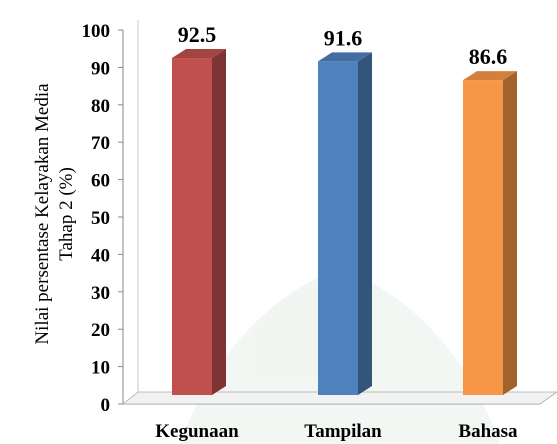 This screenshot has height=444, width=557. Describe the element at coordinates (197, 431) in the screenshot. I see `x-category-label: Kegunaan` at that location.